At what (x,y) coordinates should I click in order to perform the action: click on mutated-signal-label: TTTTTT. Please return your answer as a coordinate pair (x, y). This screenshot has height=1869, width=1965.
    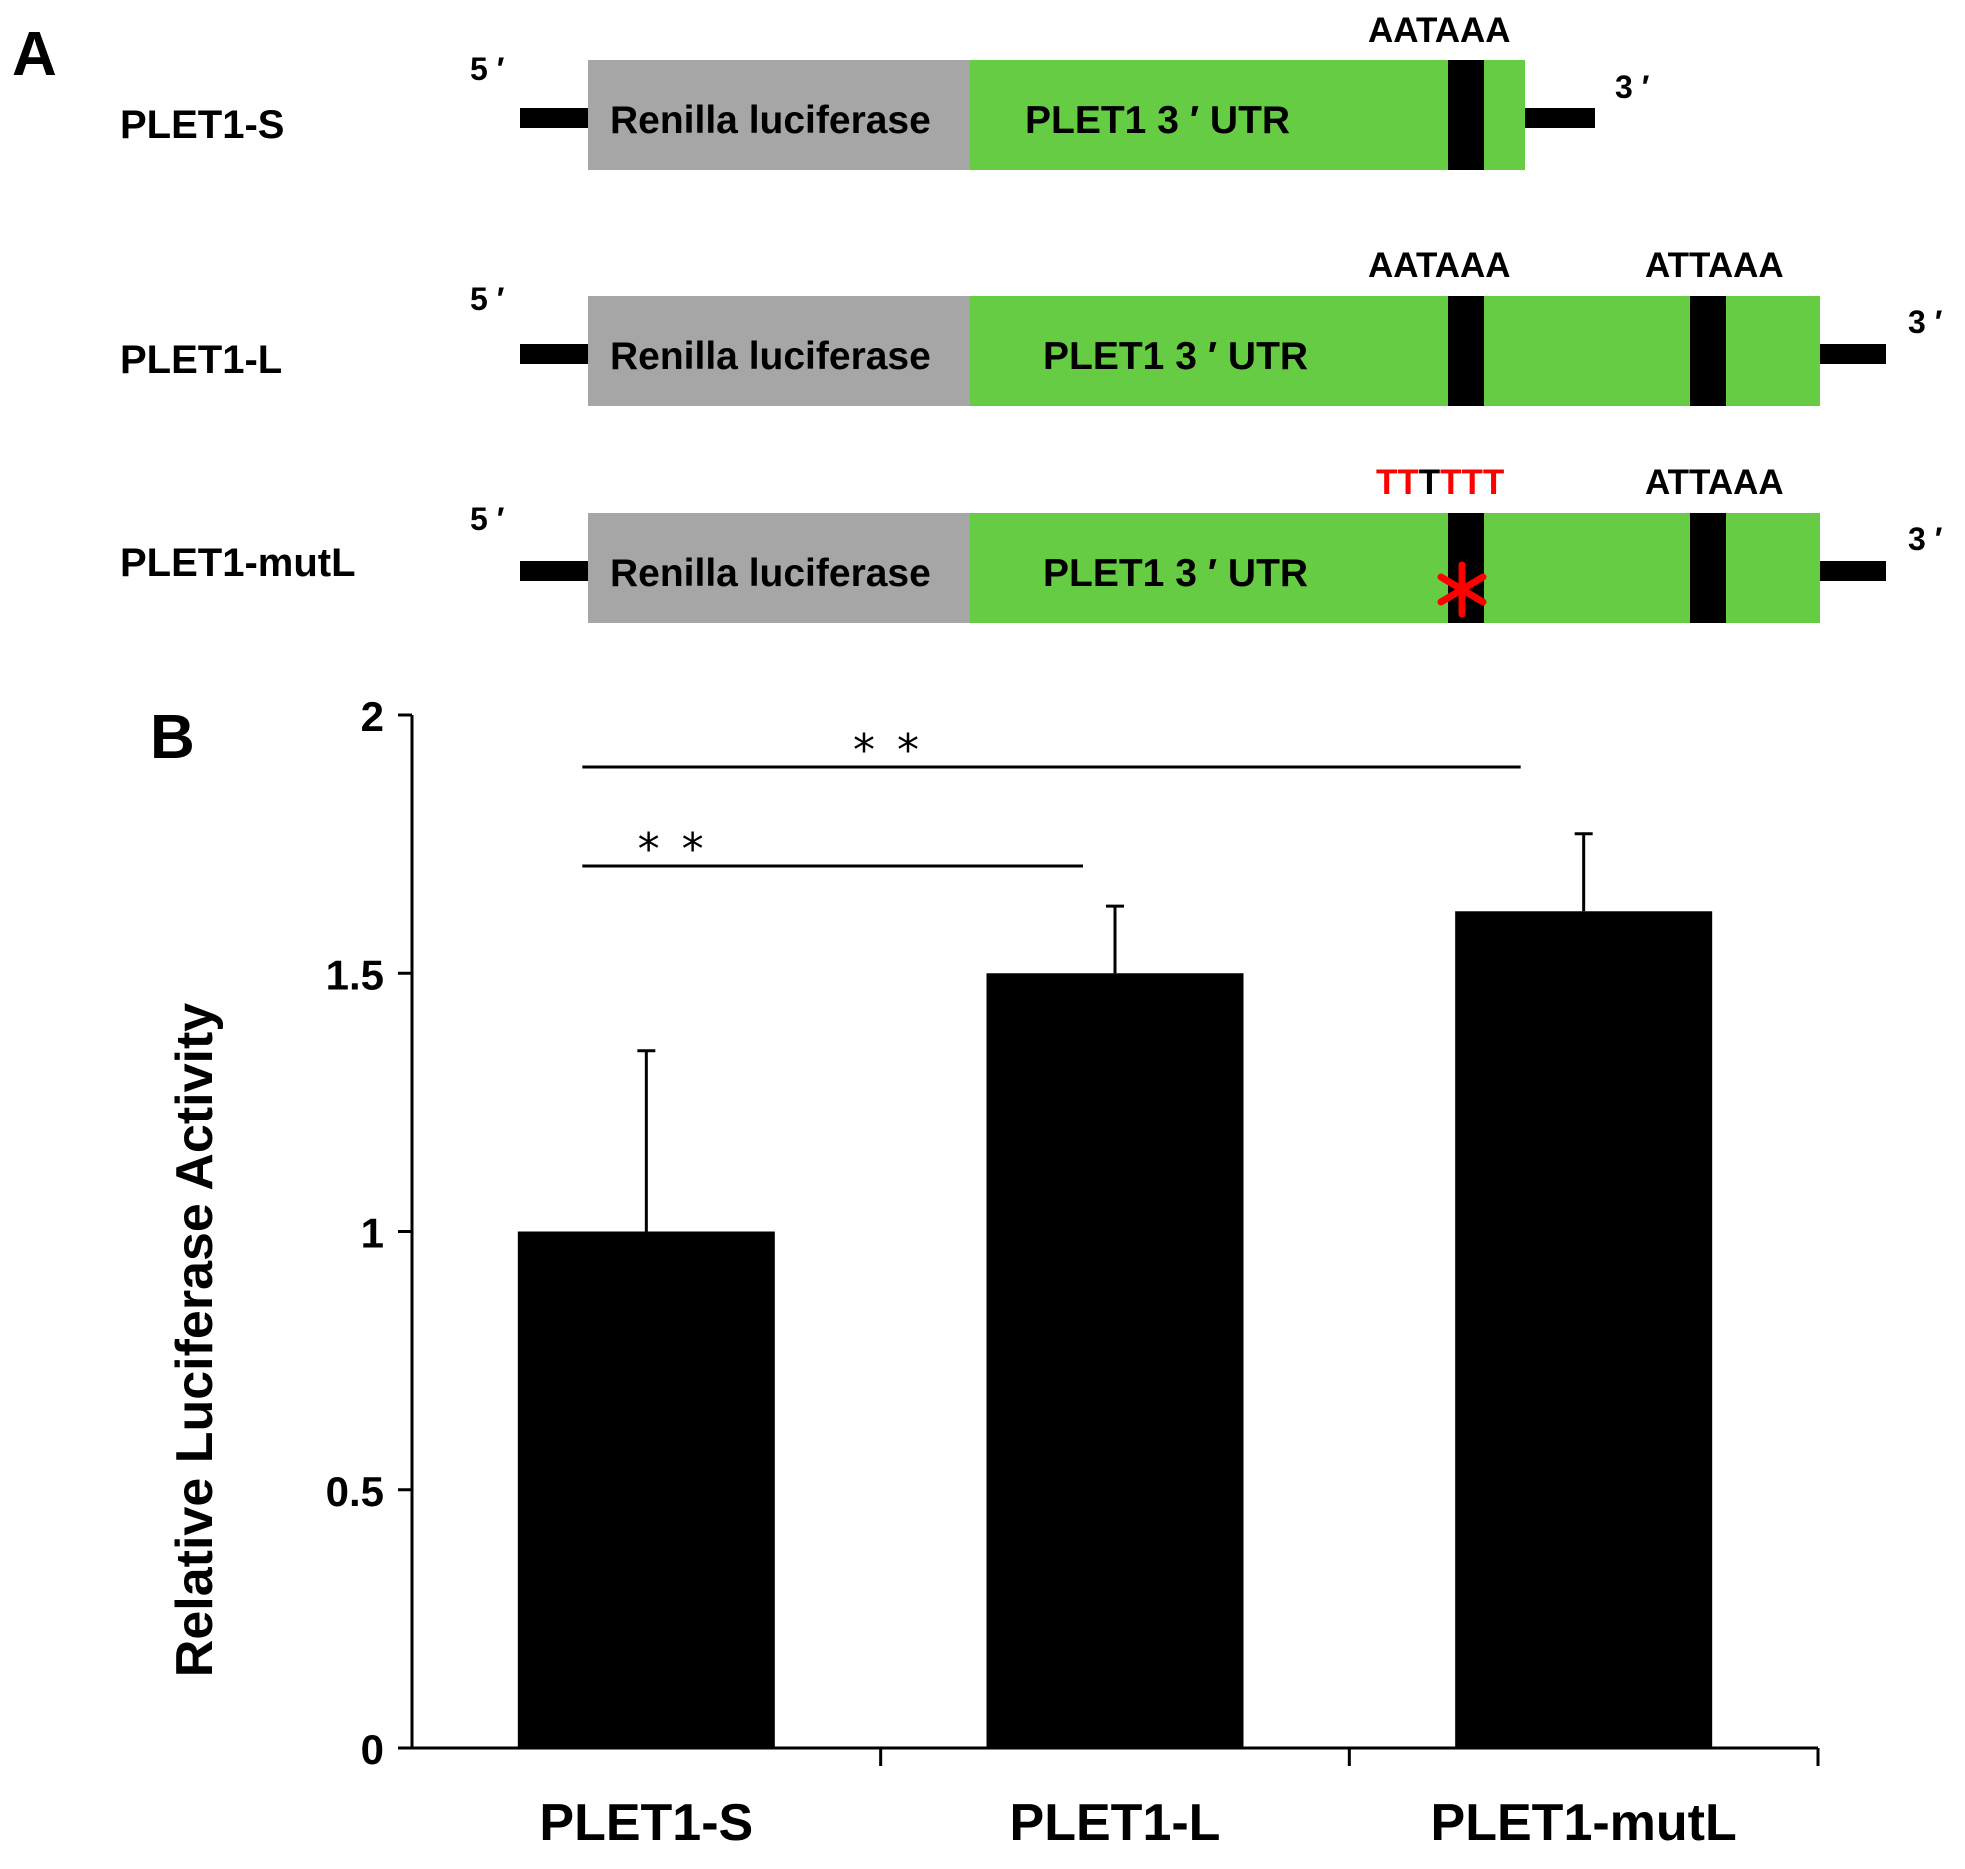
    Looking at the image, I should click on (1440, 482).